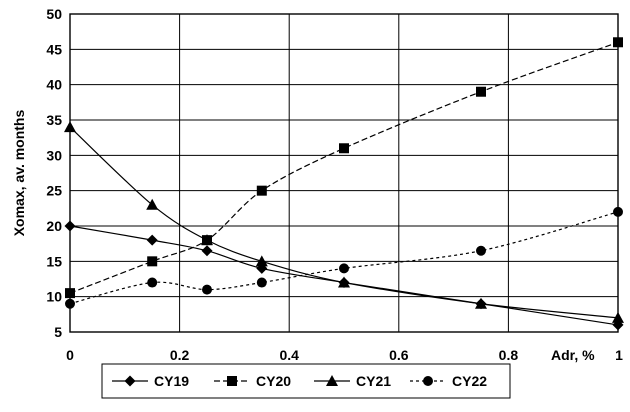  I want to click on y-tick-label: 20, so click(54, 226).